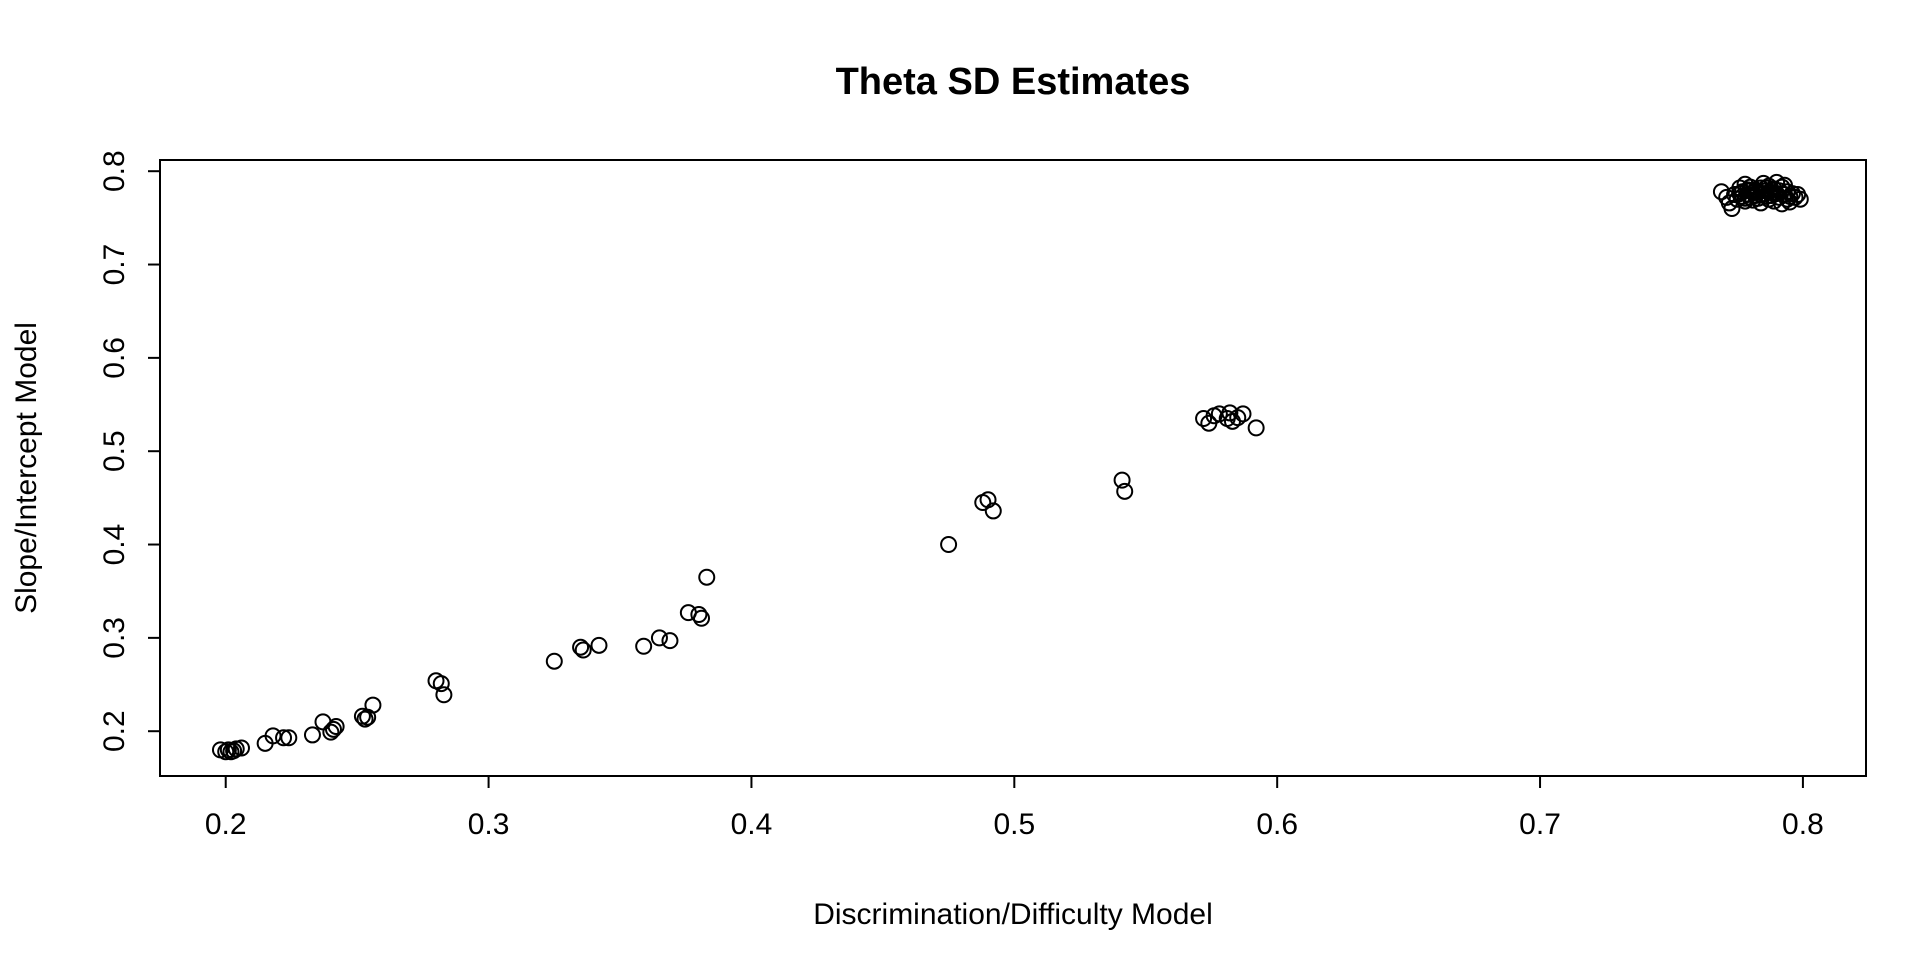 This screenshot has height=960, width=1920. I want to click on y-tick-label: 0.5, so click(114, 451).